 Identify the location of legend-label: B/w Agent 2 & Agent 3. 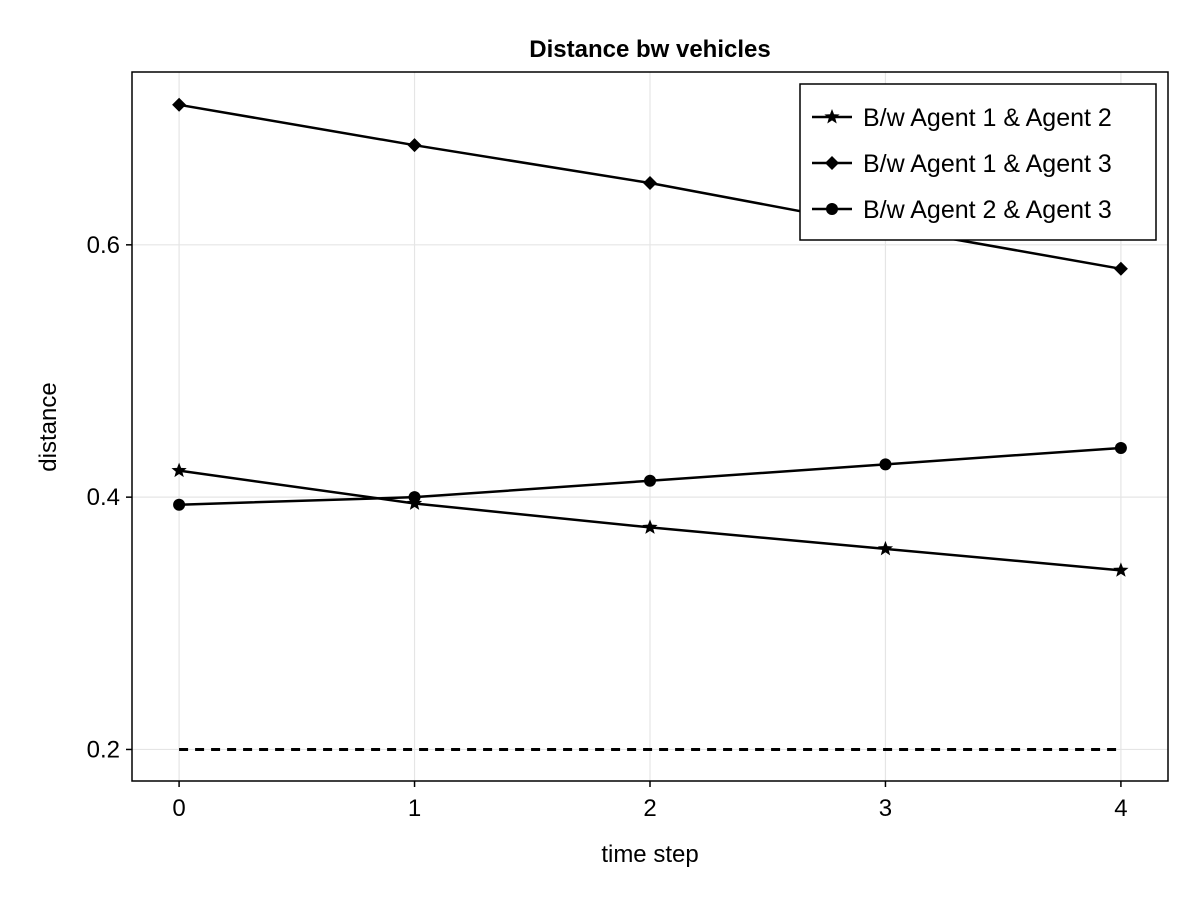
(987, 210).